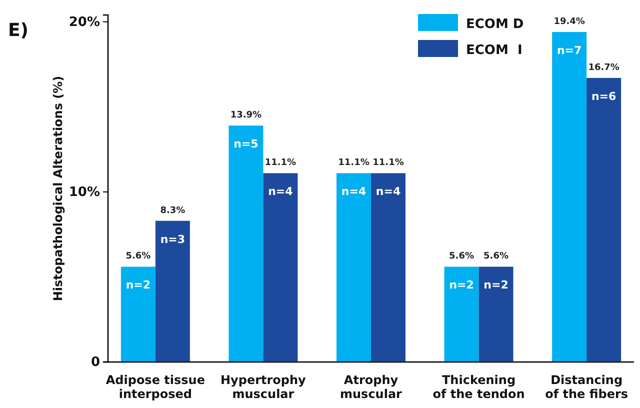 Image resolution: width=640 pixels, height=408 pixels. I want to click on annotation: n=7, so click(569, 51).